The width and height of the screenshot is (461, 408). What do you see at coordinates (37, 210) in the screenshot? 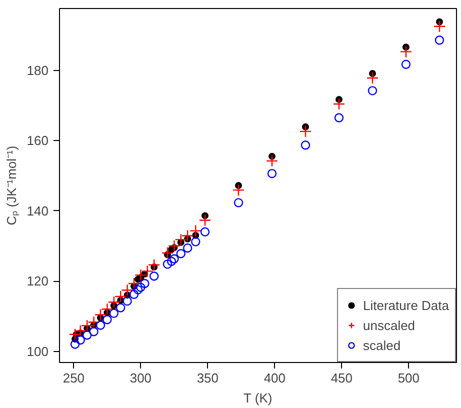
I see `y-tick-label: 140` at bounding box center [37, 210].